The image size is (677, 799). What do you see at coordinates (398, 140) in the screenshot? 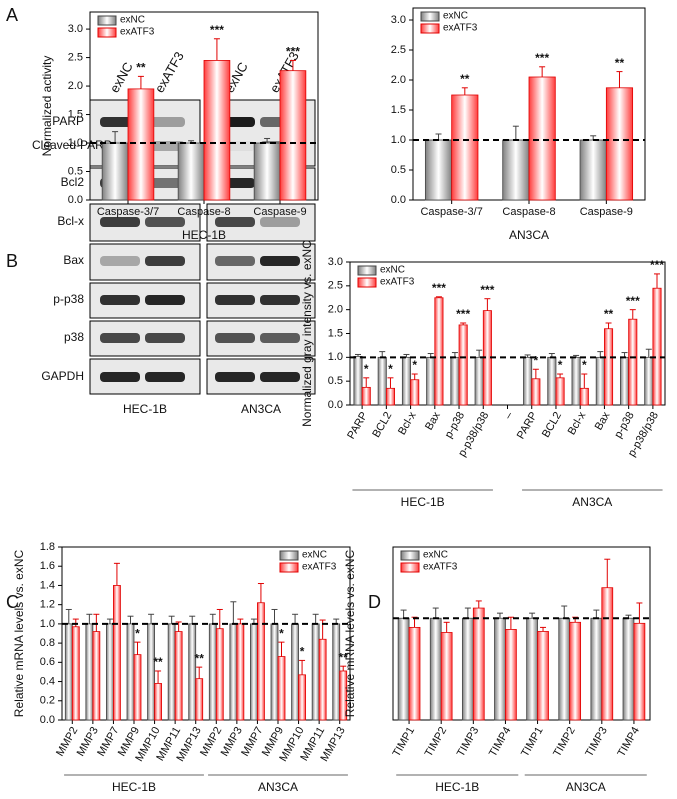
I see `y-tick-label: 1.0` at bounding box center [398, 140].